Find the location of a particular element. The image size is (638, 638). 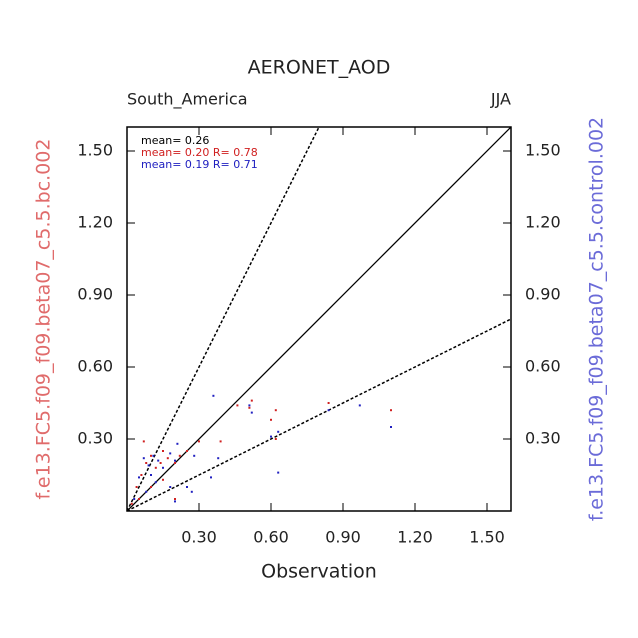

y2-tick-label: 1.20 is located at coordinates (543, 222).